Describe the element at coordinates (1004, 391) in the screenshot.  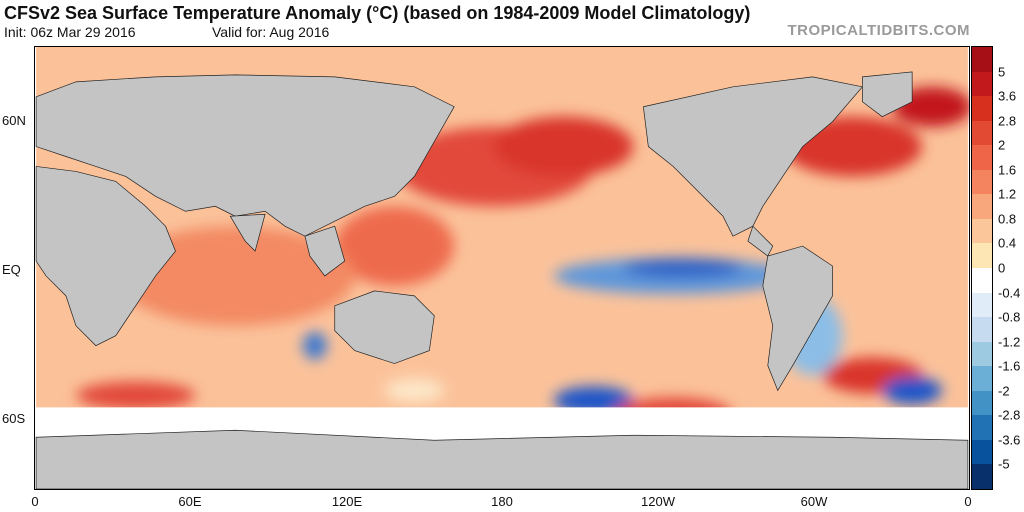
I see `colorbar-tick-label: -2` at that location.